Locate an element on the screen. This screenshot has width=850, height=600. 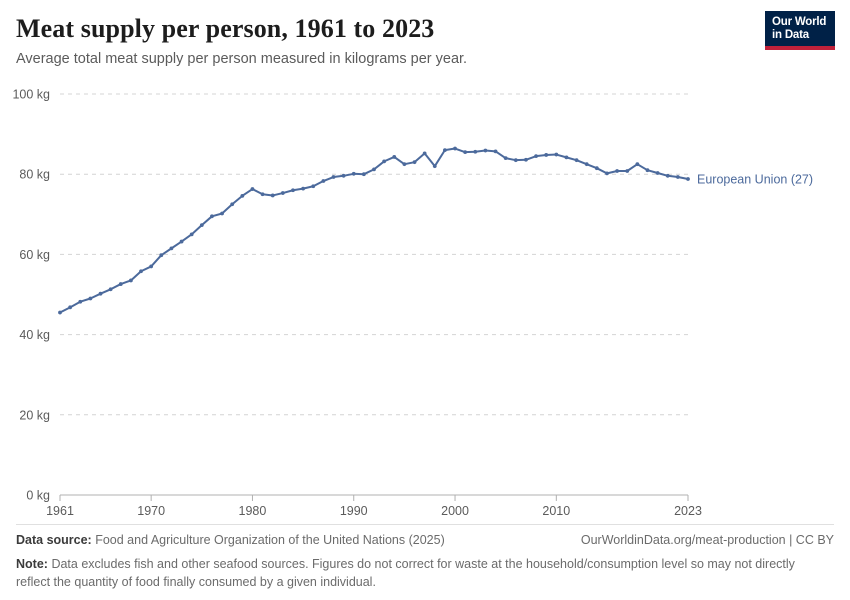
y-axis-tick-label: 100 kg is located at coordinates (31, 95).